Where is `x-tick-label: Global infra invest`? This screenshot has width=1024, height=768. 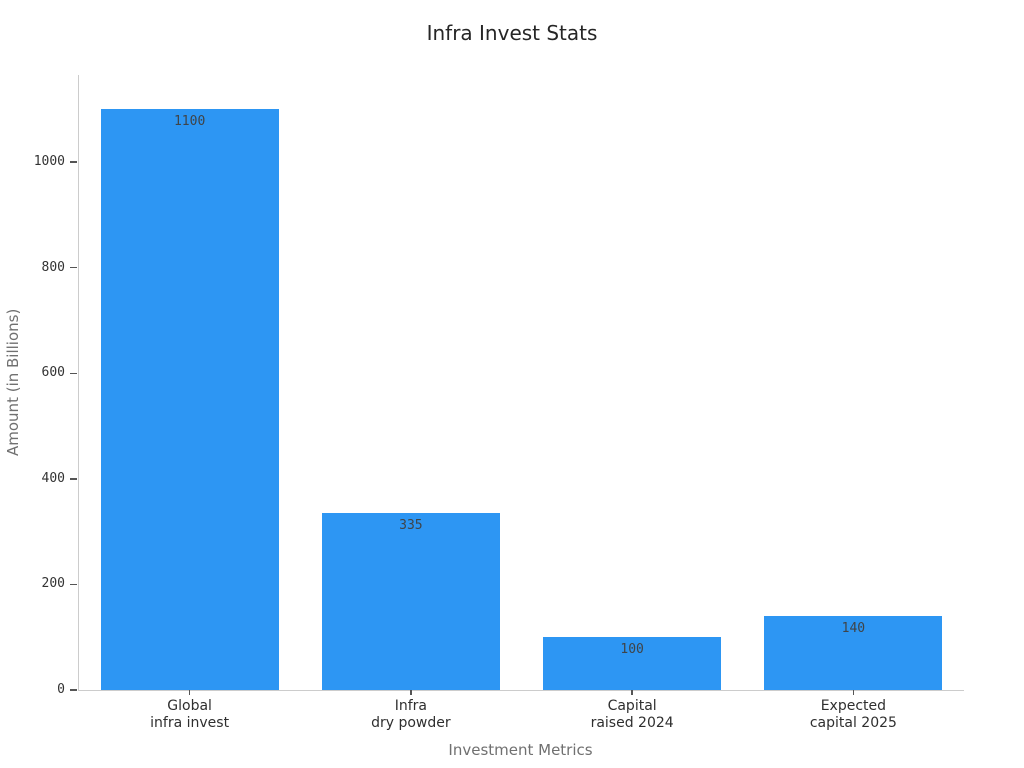
x-tick-label: Global infra invest is located at coordinates (190, 714).